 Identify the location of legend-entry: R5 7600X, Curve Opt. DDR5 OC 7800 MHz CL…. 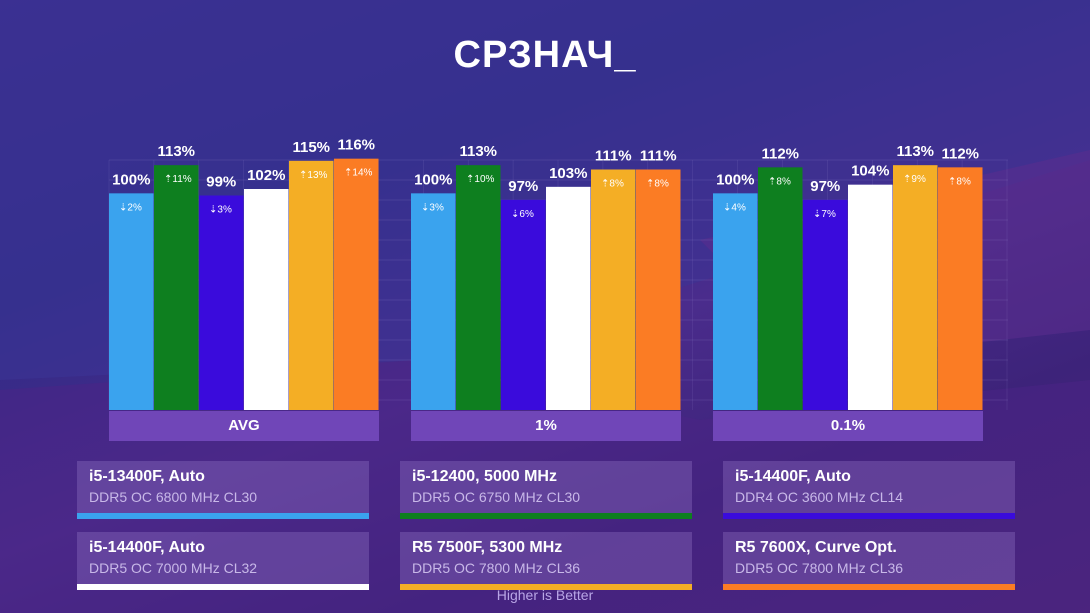
(869, 561).